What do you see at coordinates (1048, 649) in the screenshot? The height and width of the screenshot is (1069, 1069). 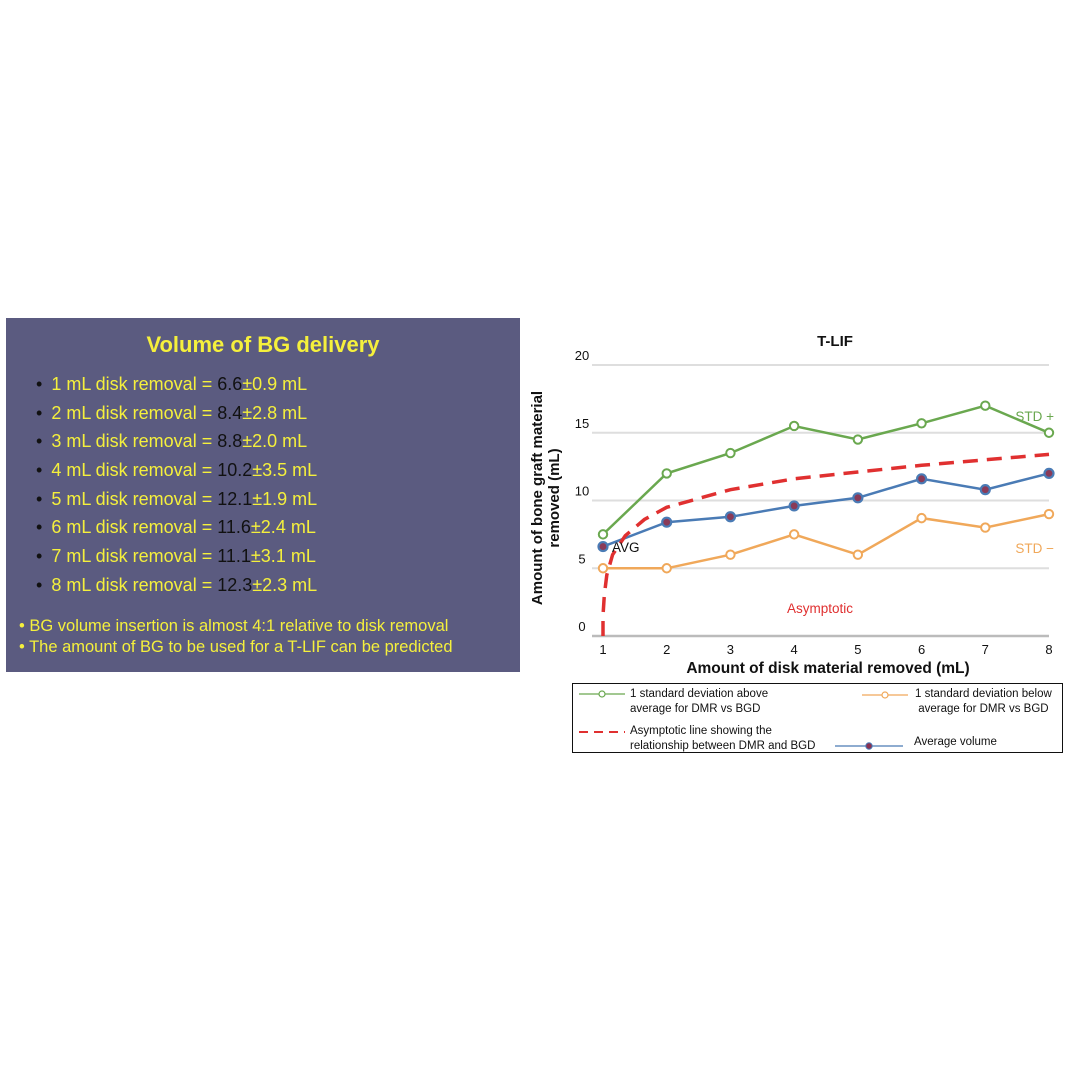 I see `x-tick-label: 8` at bounding box center [1048, 649].